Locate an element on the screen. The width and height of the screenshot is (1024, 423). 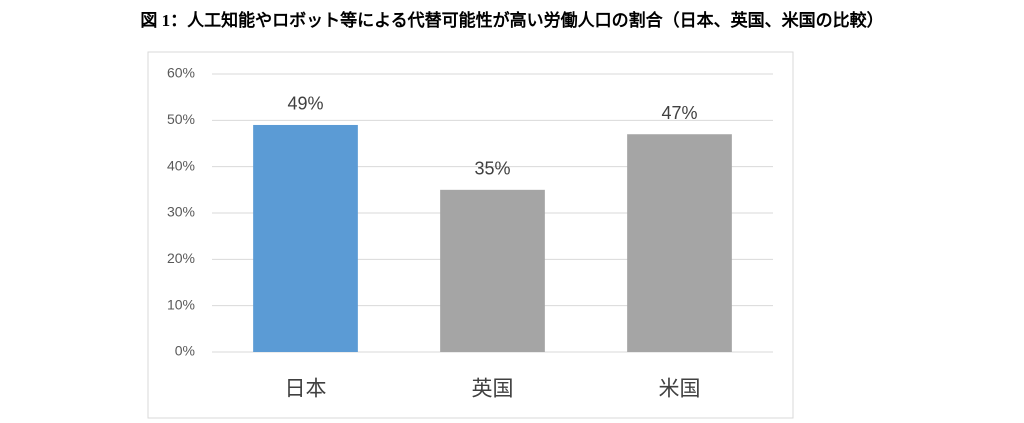
y-tick-label: 60% is located at coordinates (181, 73).